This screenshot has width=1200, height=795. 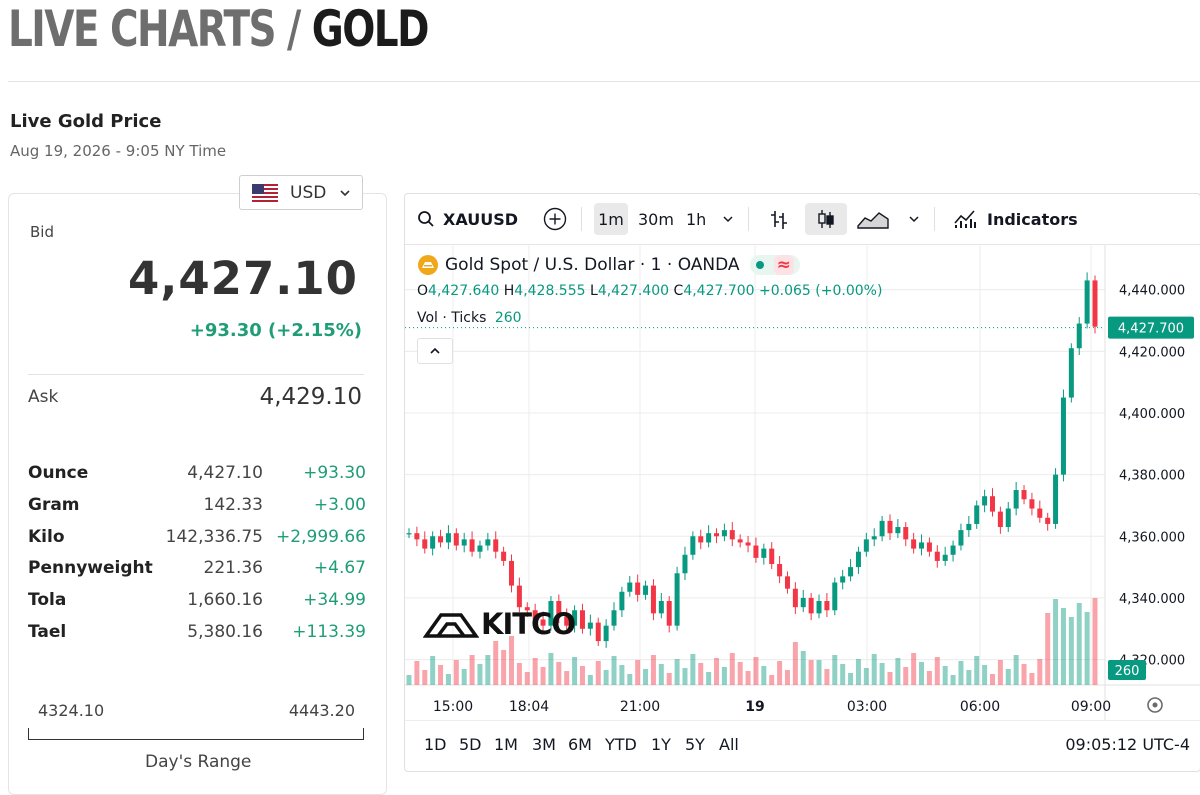 What do you see at coordinates (696, 219) in the screenshot?
I see `interval-1h: 1h` at bounding box center [696, 219].